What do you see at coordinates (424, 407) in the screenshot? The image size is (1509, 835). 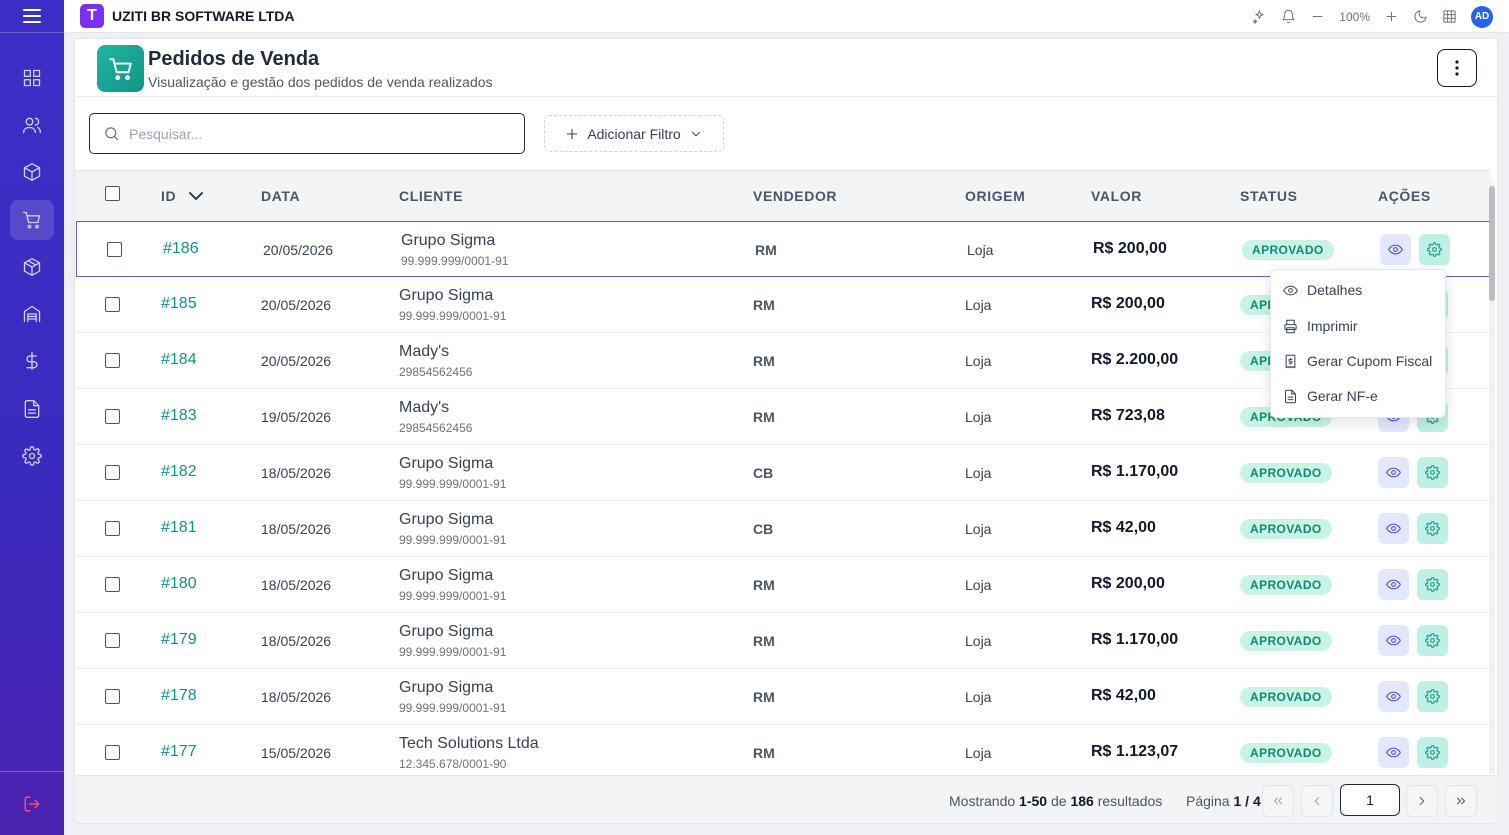 I see `client-name: Mady's` at bounding box center [424, 407].